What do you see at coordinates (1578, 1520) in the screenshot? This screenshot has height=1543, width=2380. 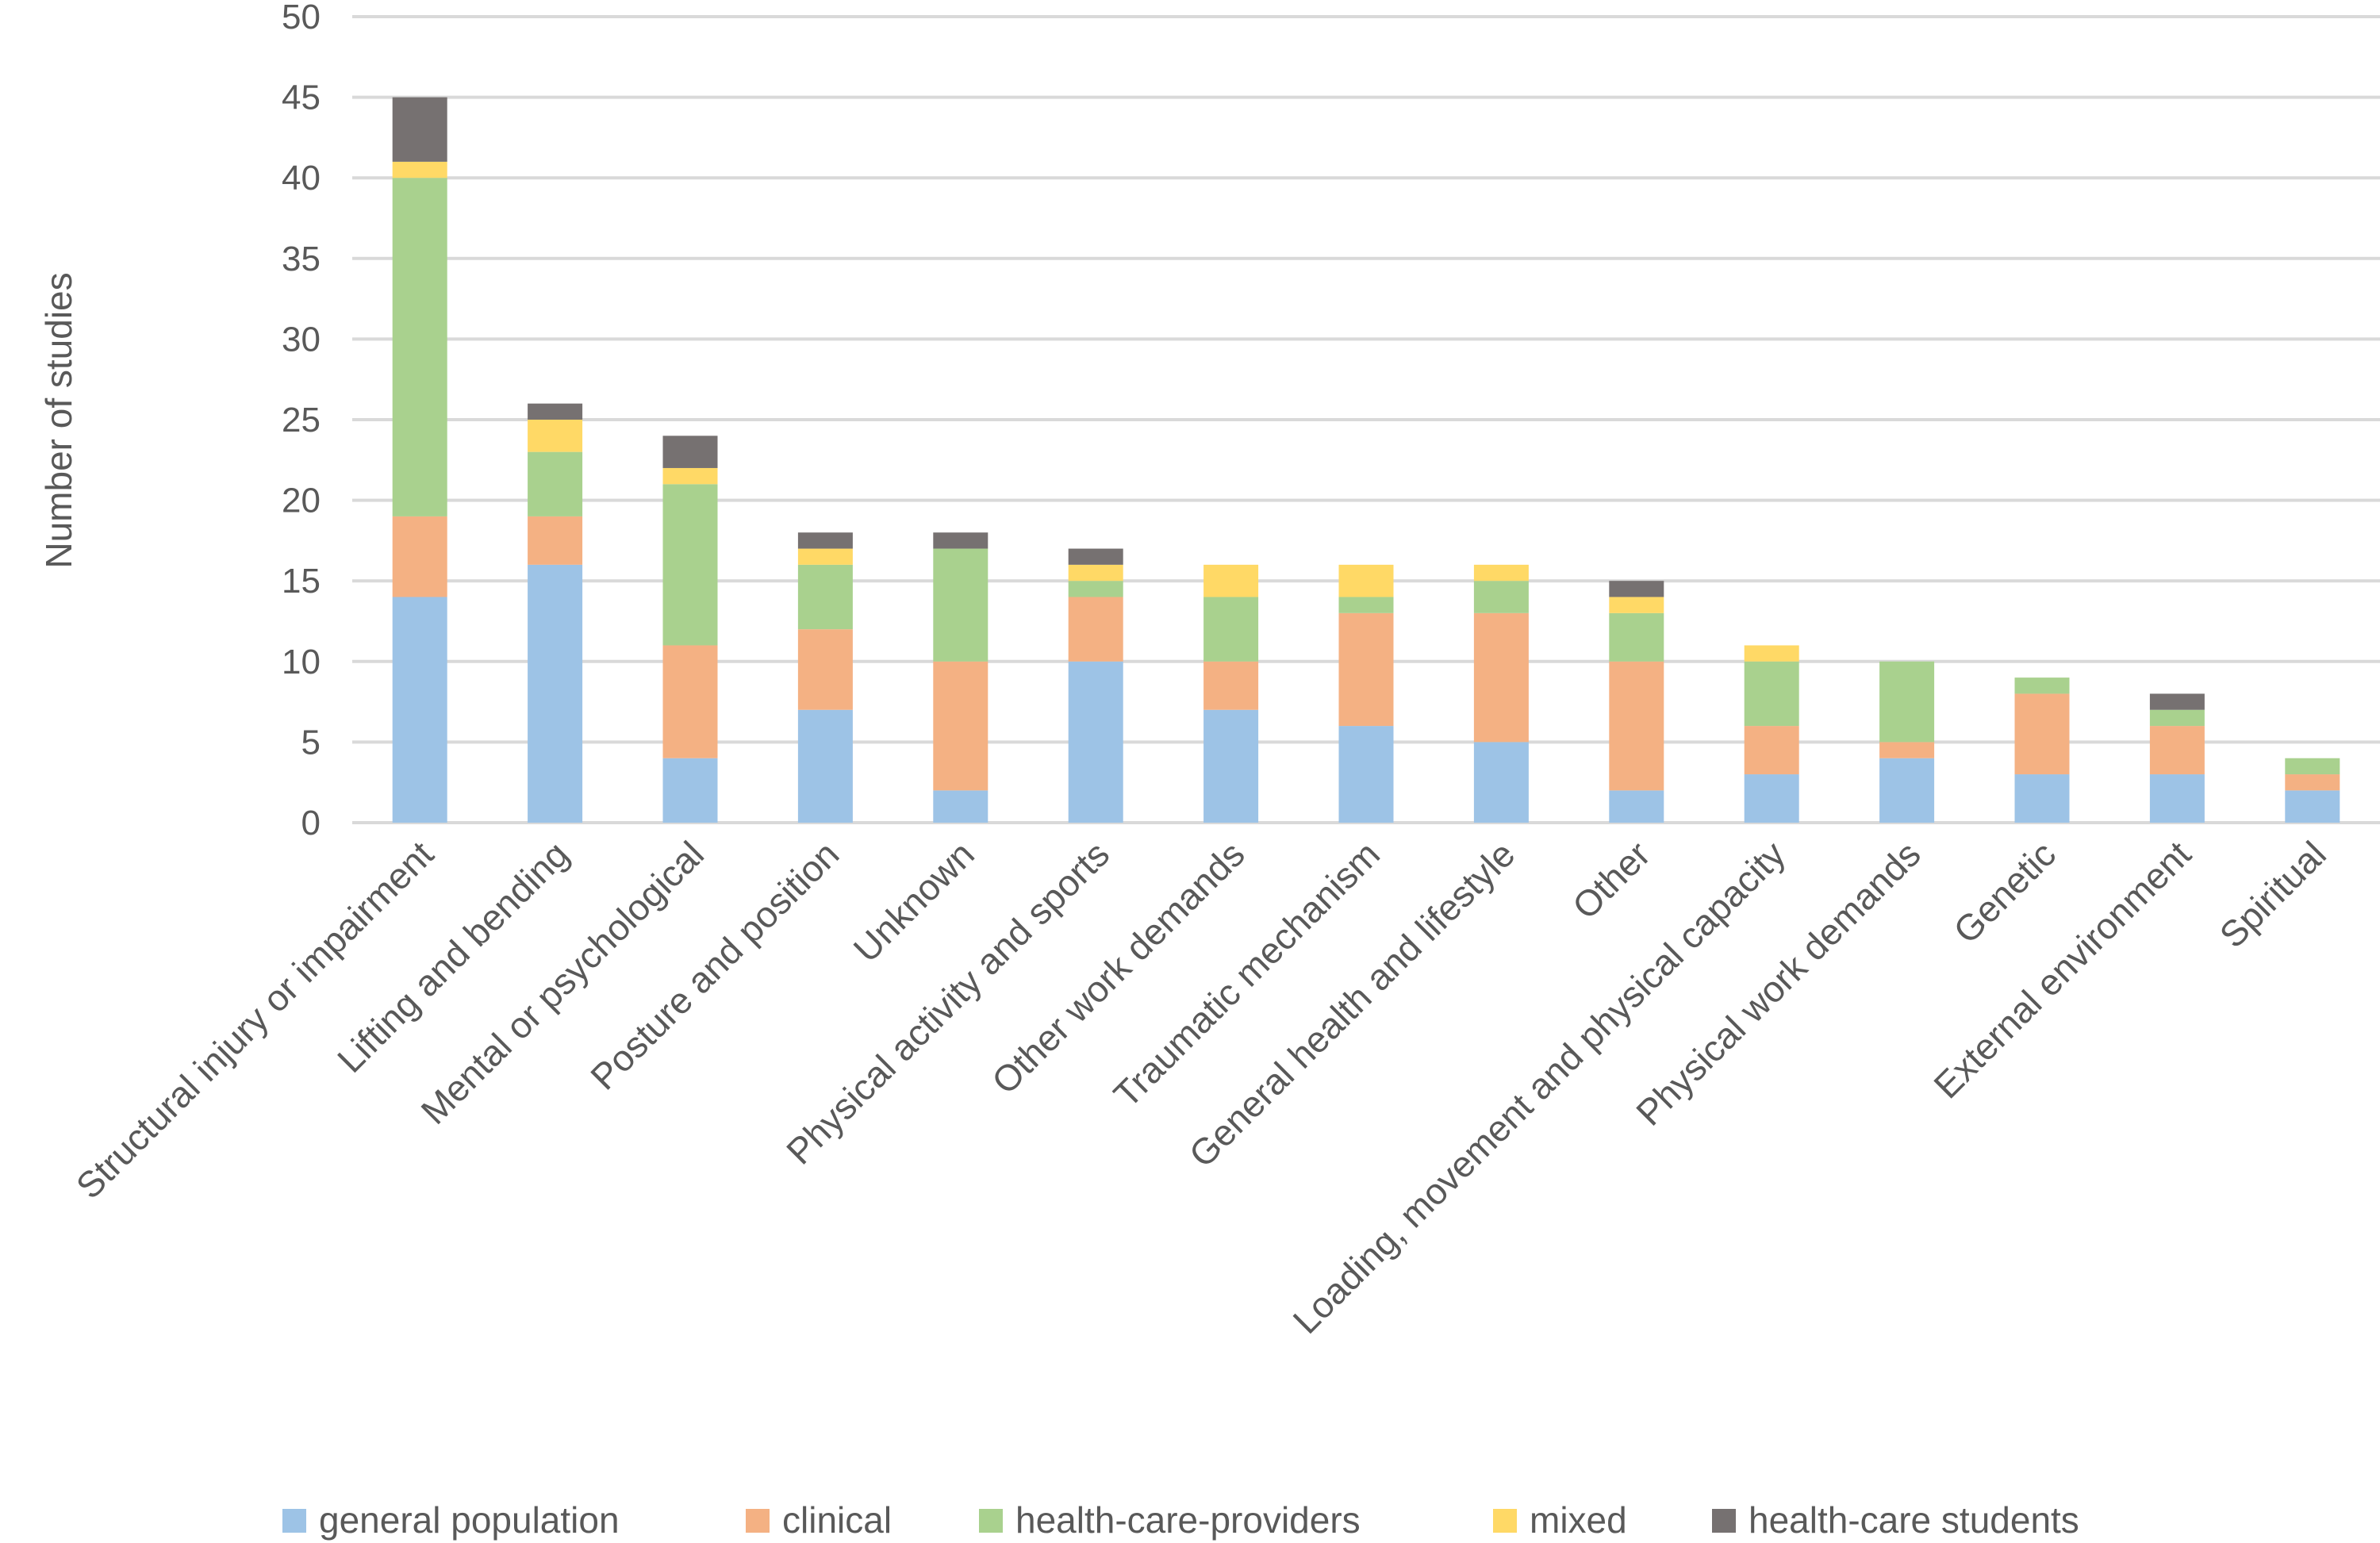 I see `legend-label: mixed` at bounding box center [1578, 1520].